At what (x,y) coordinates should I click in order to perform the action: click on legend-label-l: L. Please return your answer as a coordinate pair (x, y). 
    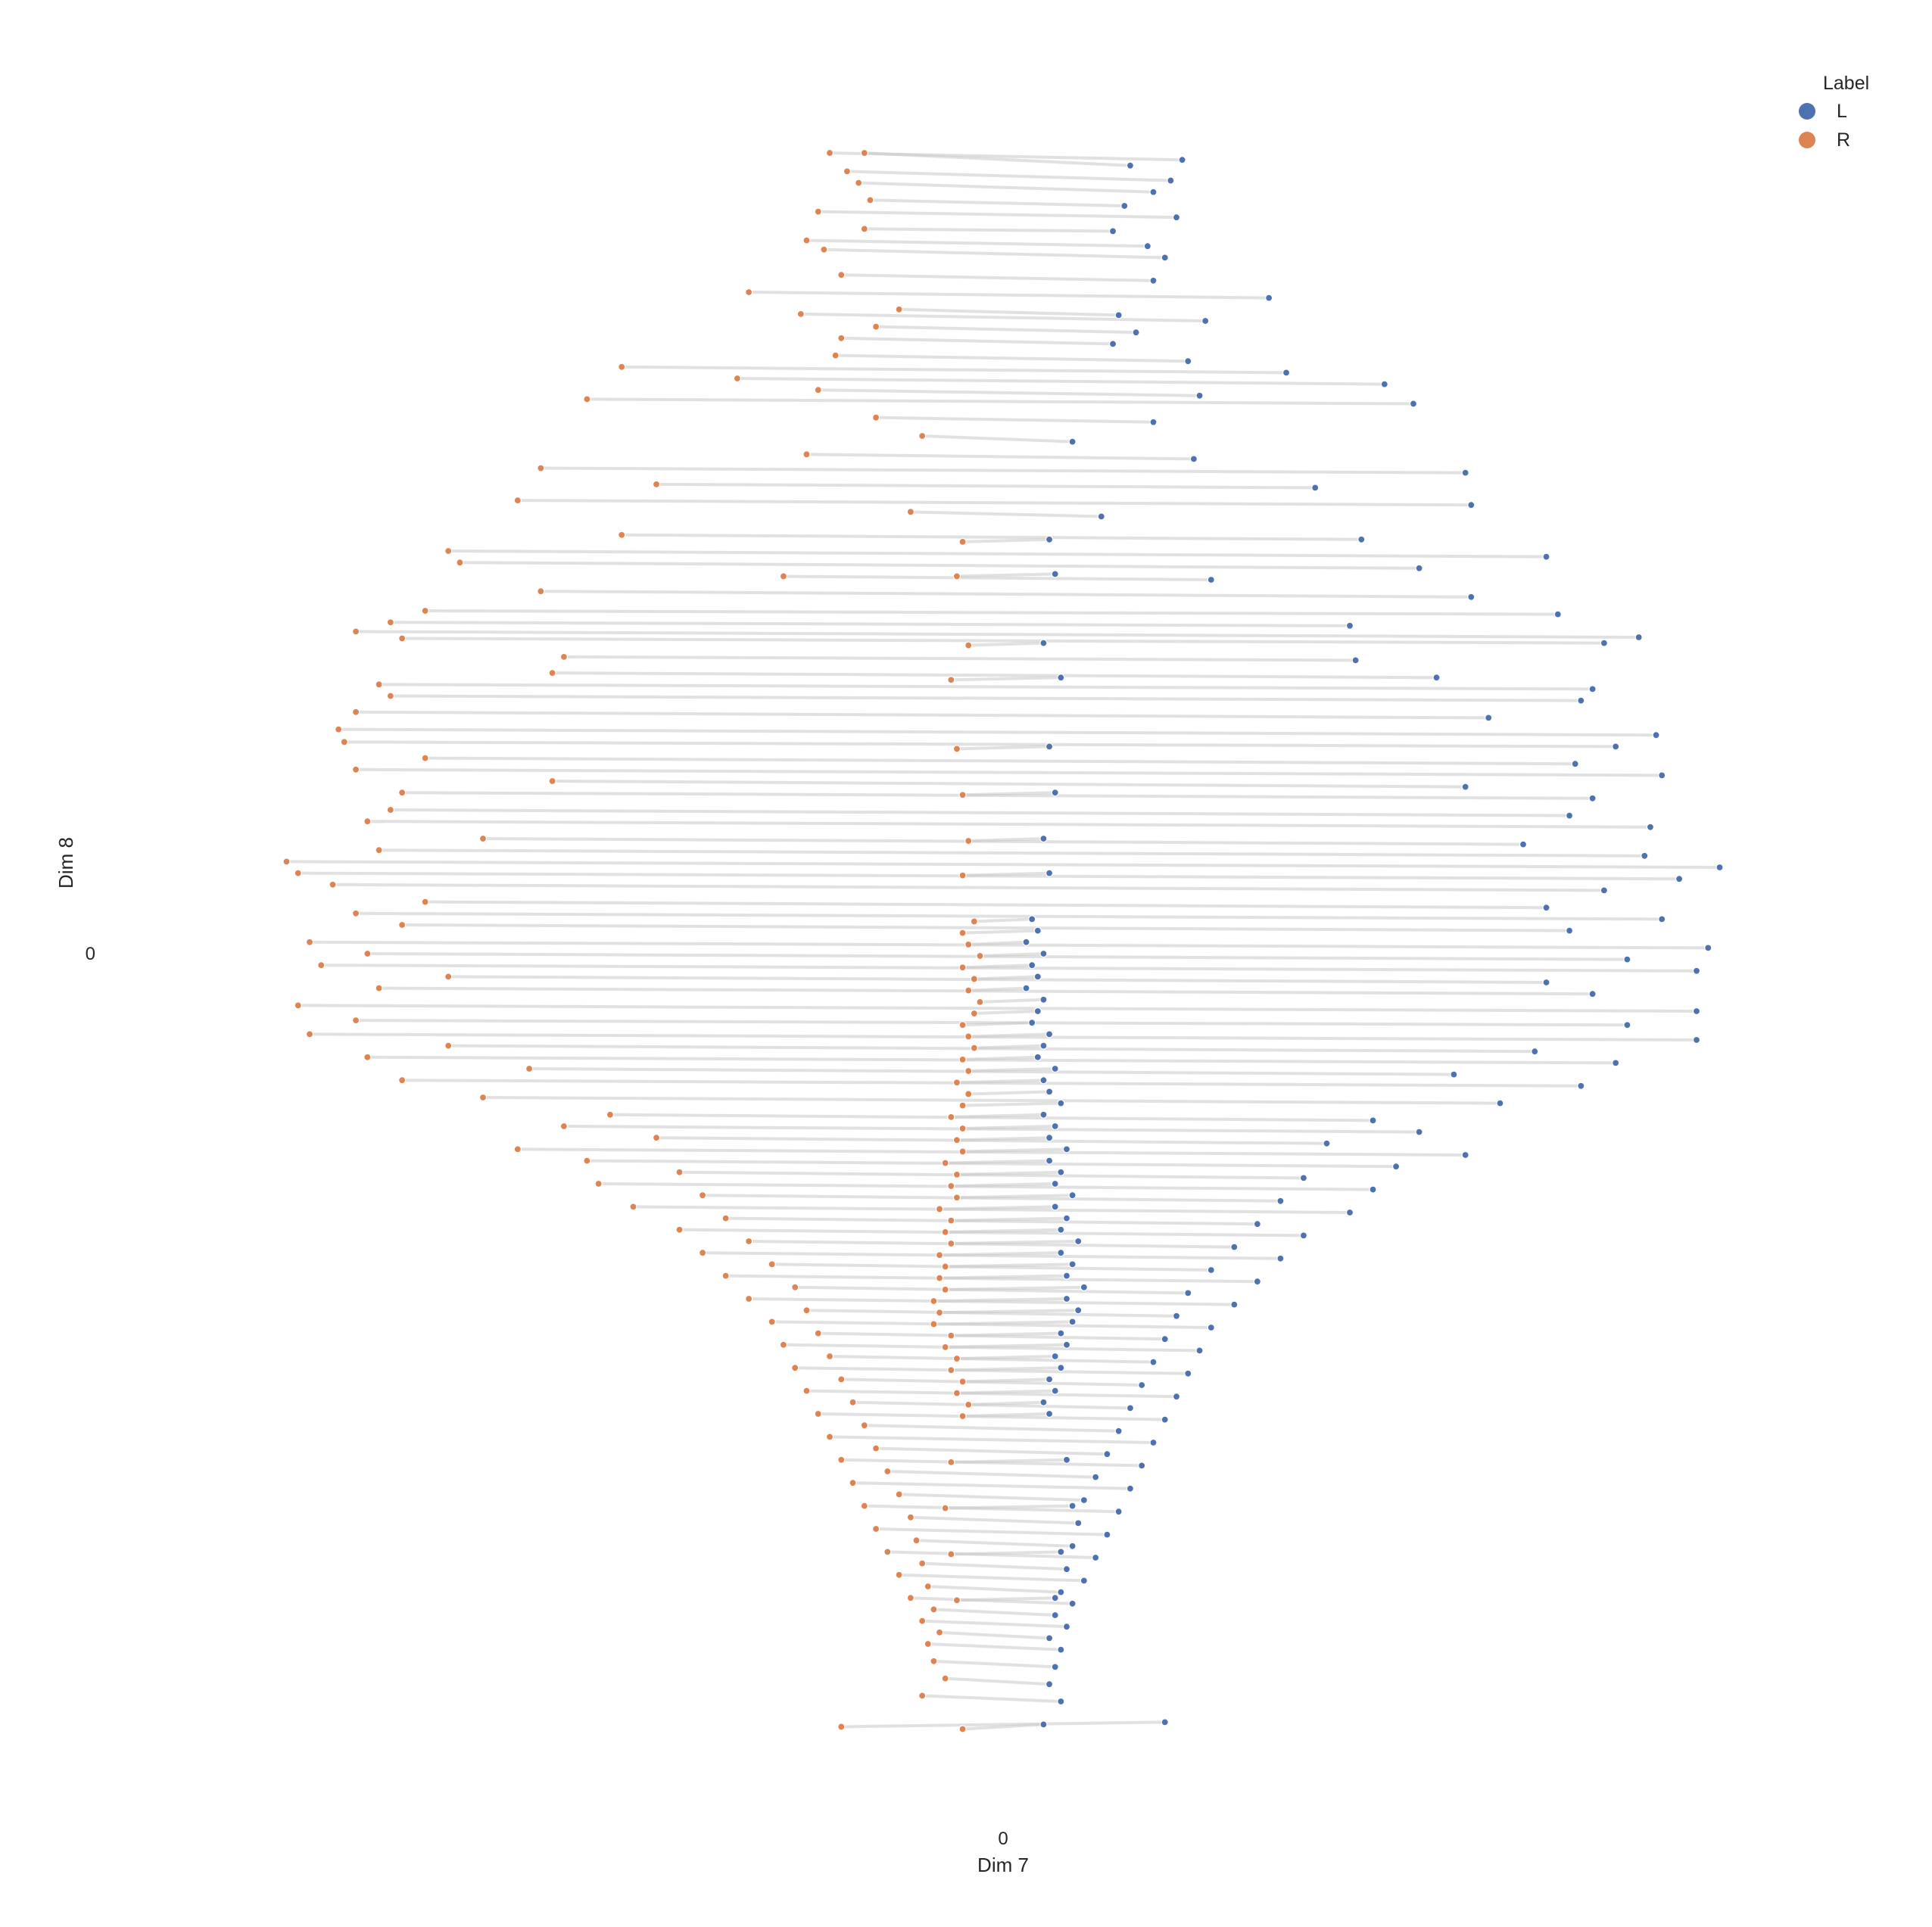
    Looking at the image, I should click on (1842, 111).